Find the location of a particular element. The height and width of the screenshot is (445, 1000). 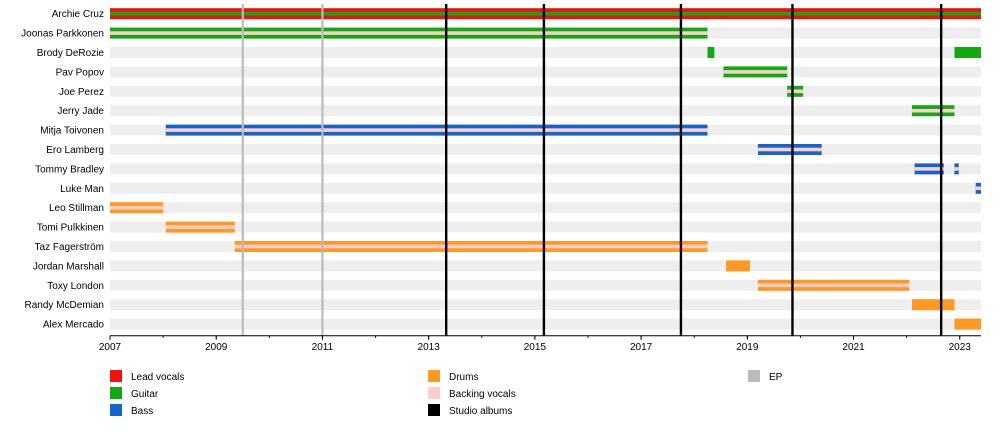

member-name: Pav Popov is located at coordinates (80, 72).